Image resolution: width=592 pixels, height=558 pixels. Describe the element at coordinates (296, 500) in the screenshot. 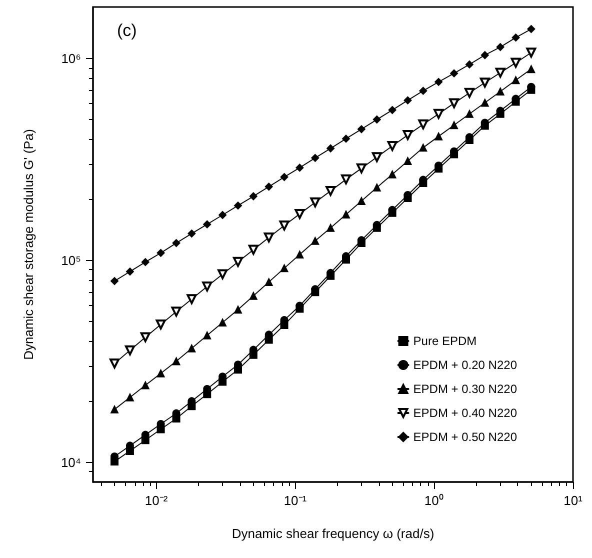

I see `x-tick-label: 10⁻¹` at that location.